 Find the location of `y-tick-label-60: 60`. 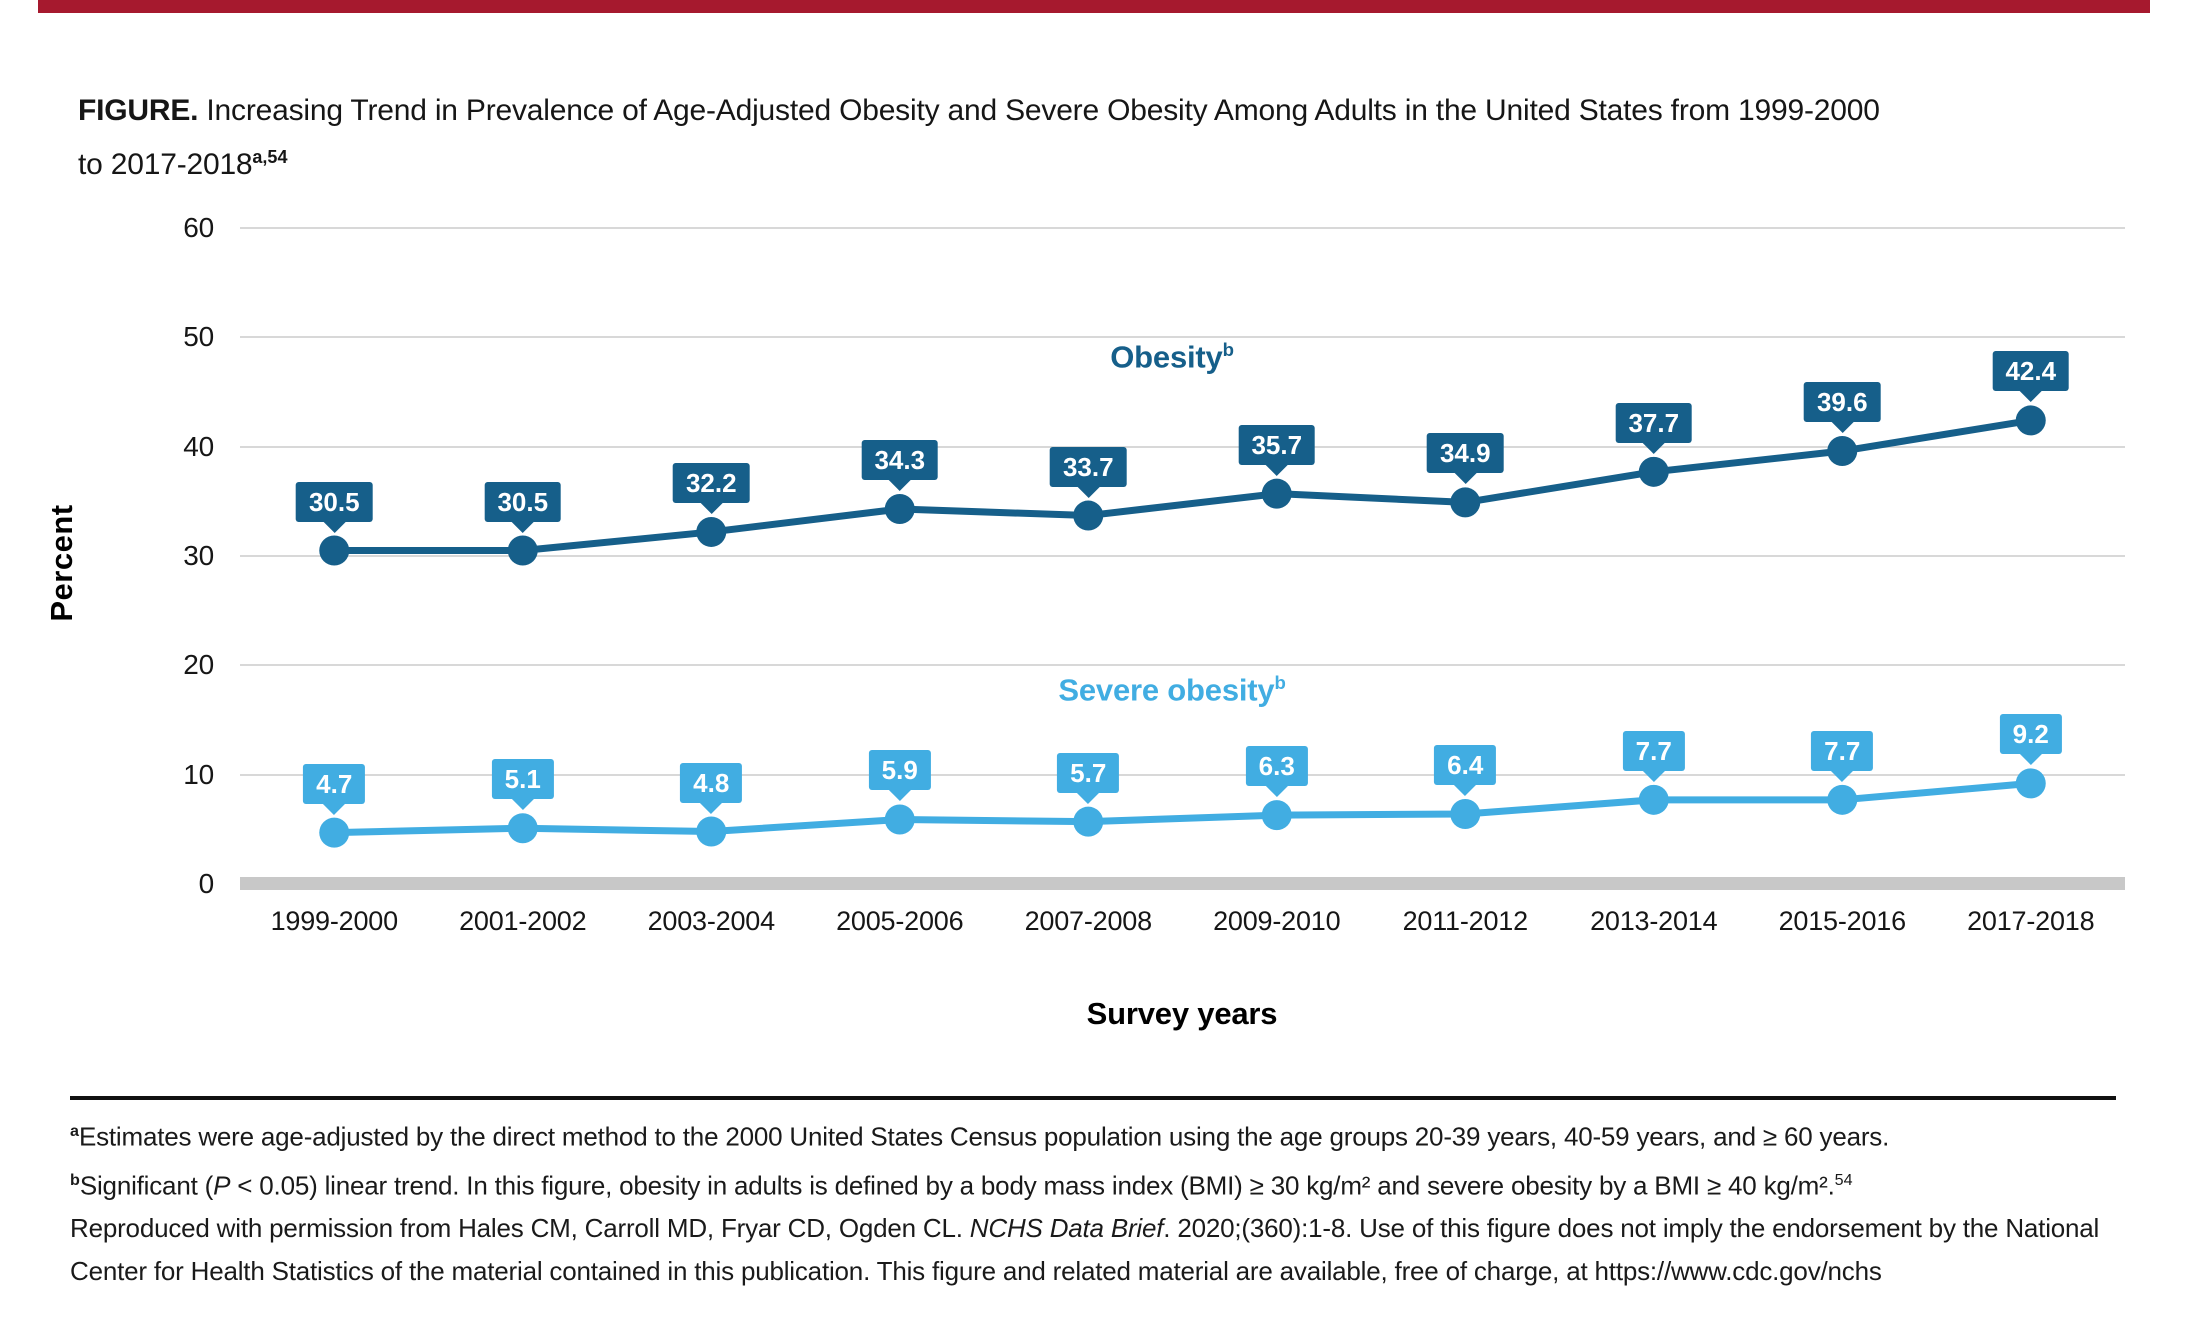

y-tick-label-60: 60 is located at coordinates (198, 227).